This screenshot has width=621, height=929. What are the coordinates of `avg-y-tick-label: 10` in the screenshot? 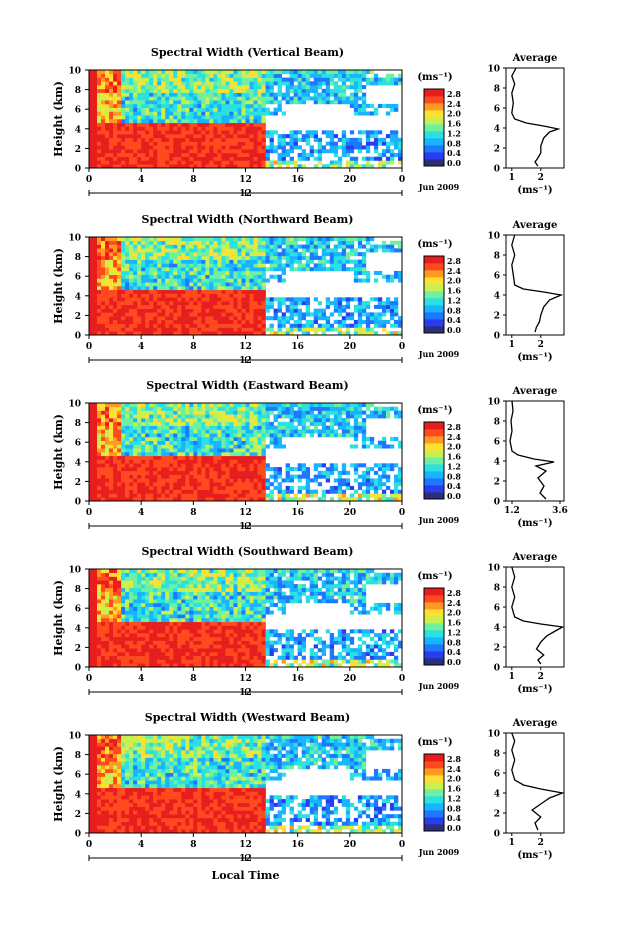 It's located at (493, 70).